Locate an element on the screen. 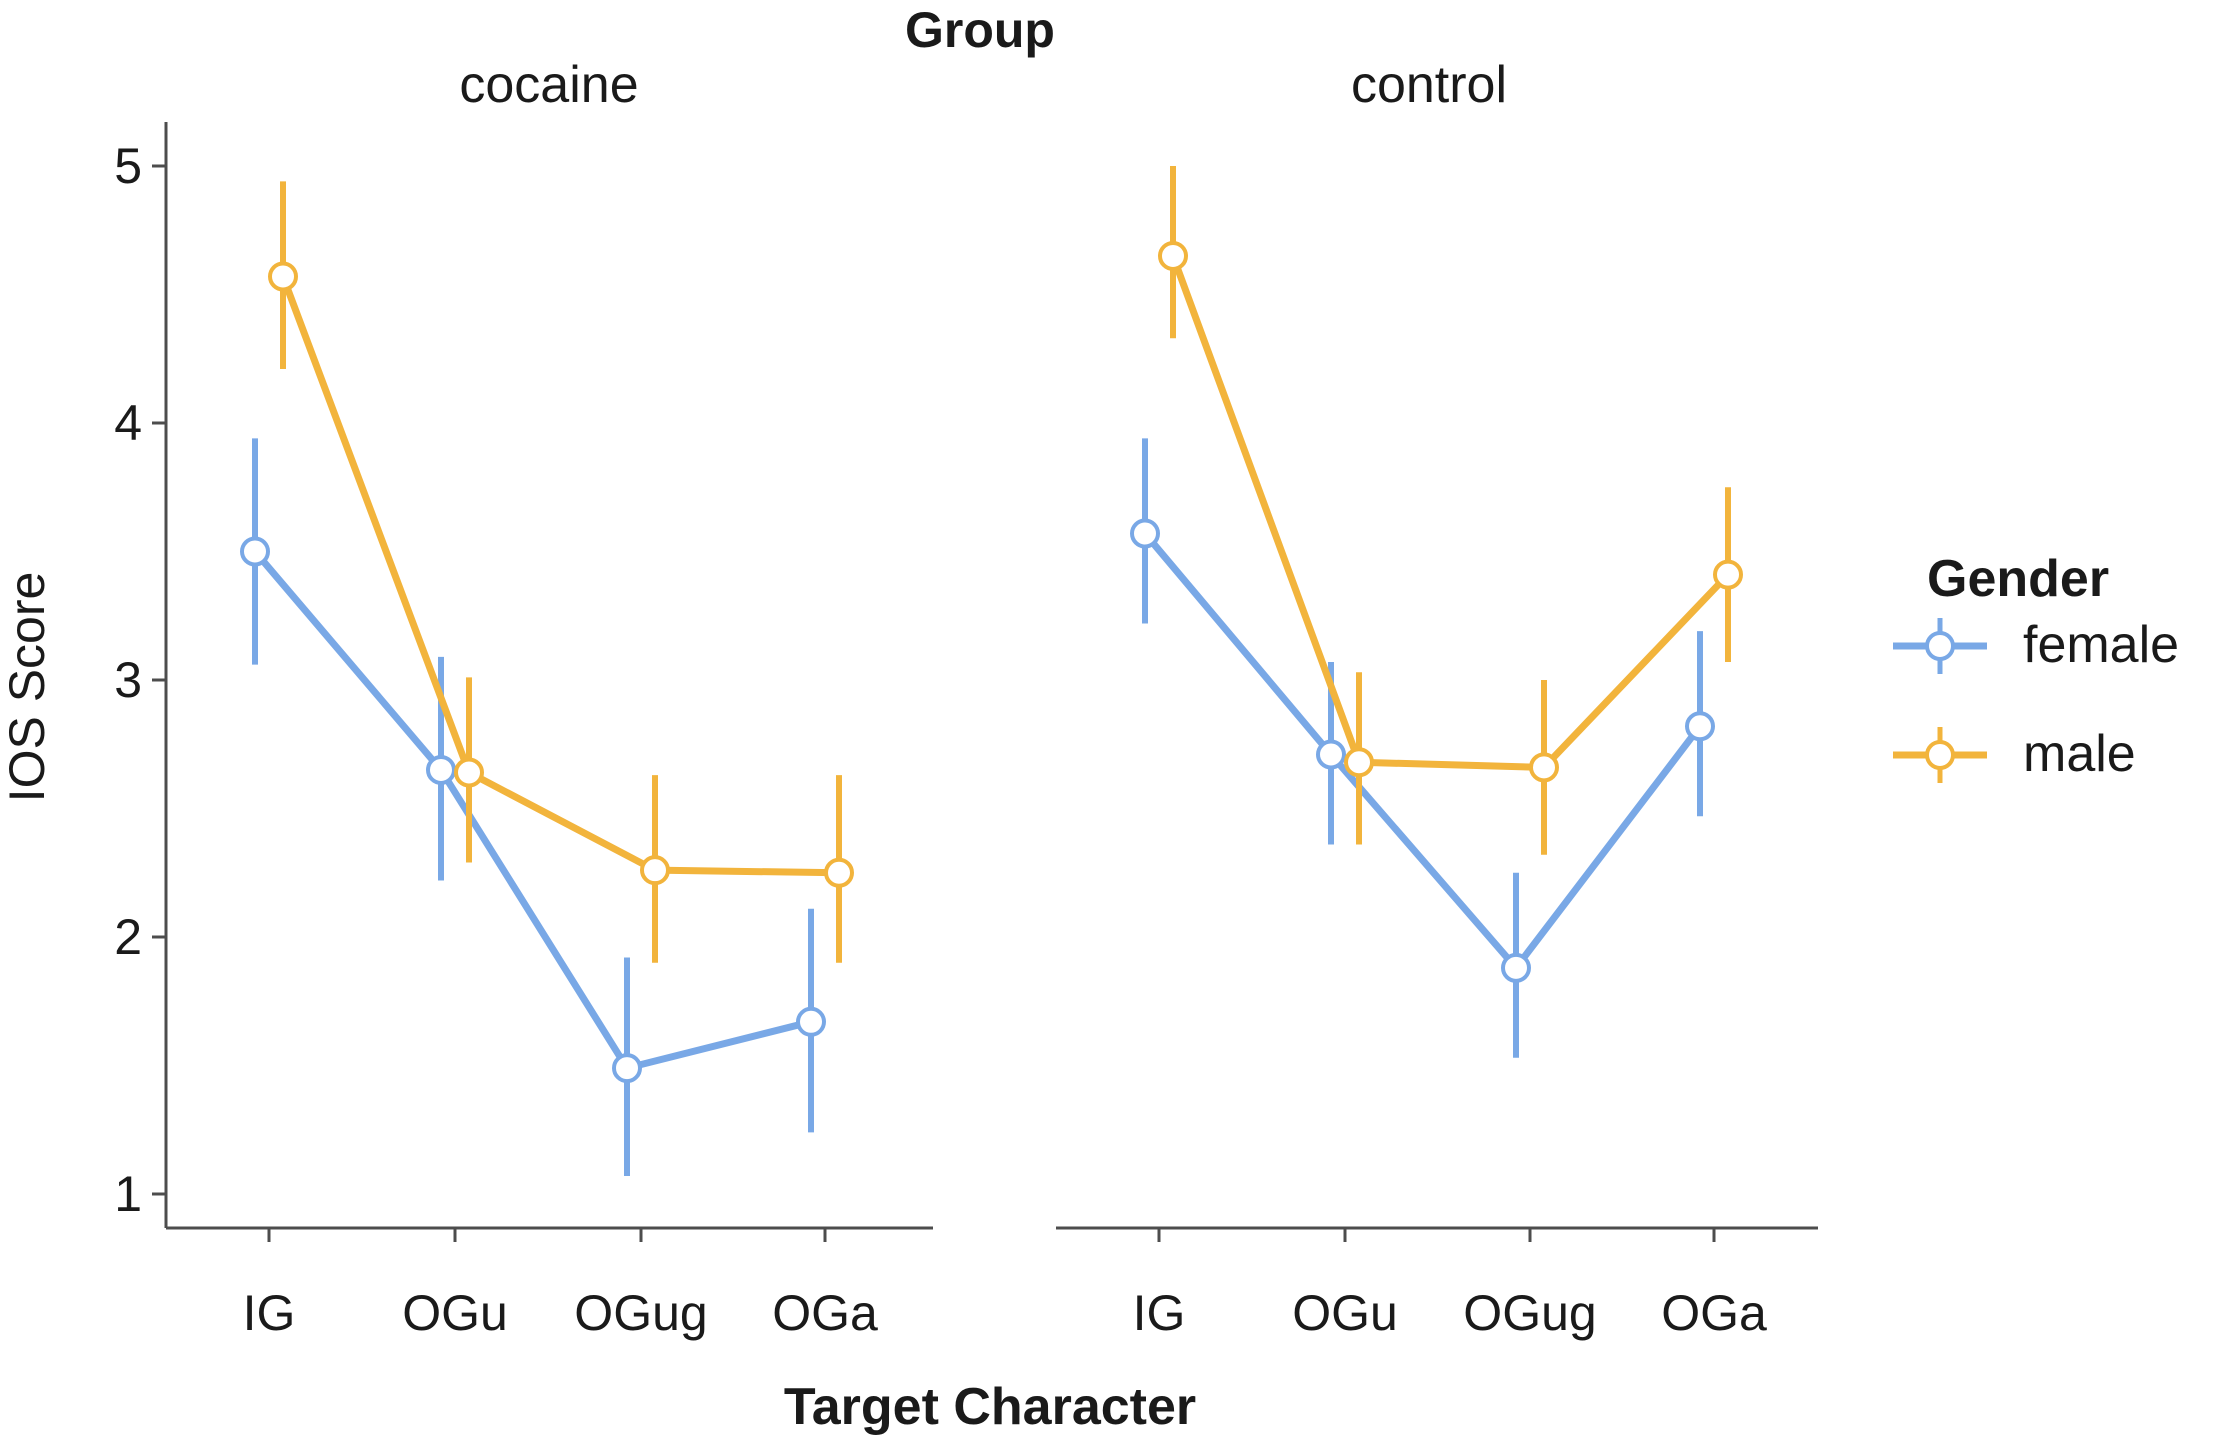 The width and height of the screenshot is (2217, 1444). y-tick-label: 3 is located at coordinates (128, 680).